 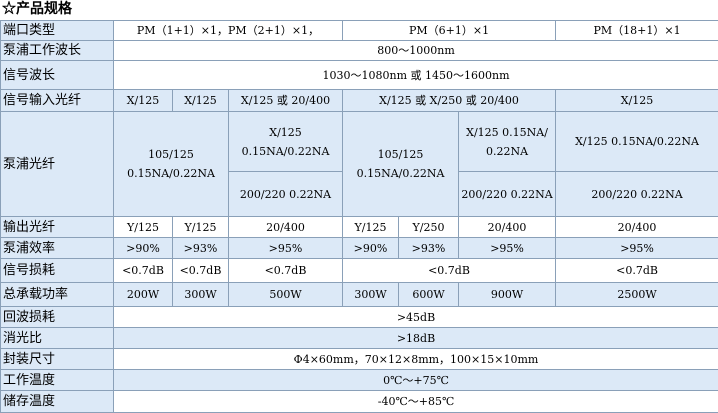 What do you see at coordinates (415, 401) in the screenshot?
I see `cell: -40℃～+85℃` at bounding box center [415, 401].